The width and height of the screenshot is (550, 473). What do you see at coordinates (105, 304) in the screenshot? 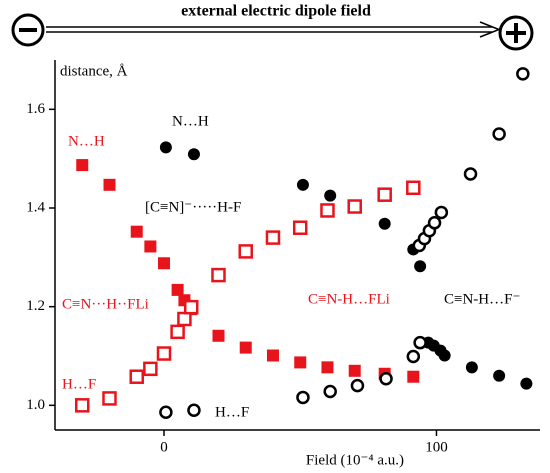
I see `annotation: C≡N···H··FLi` at bounding box center [105, 304].